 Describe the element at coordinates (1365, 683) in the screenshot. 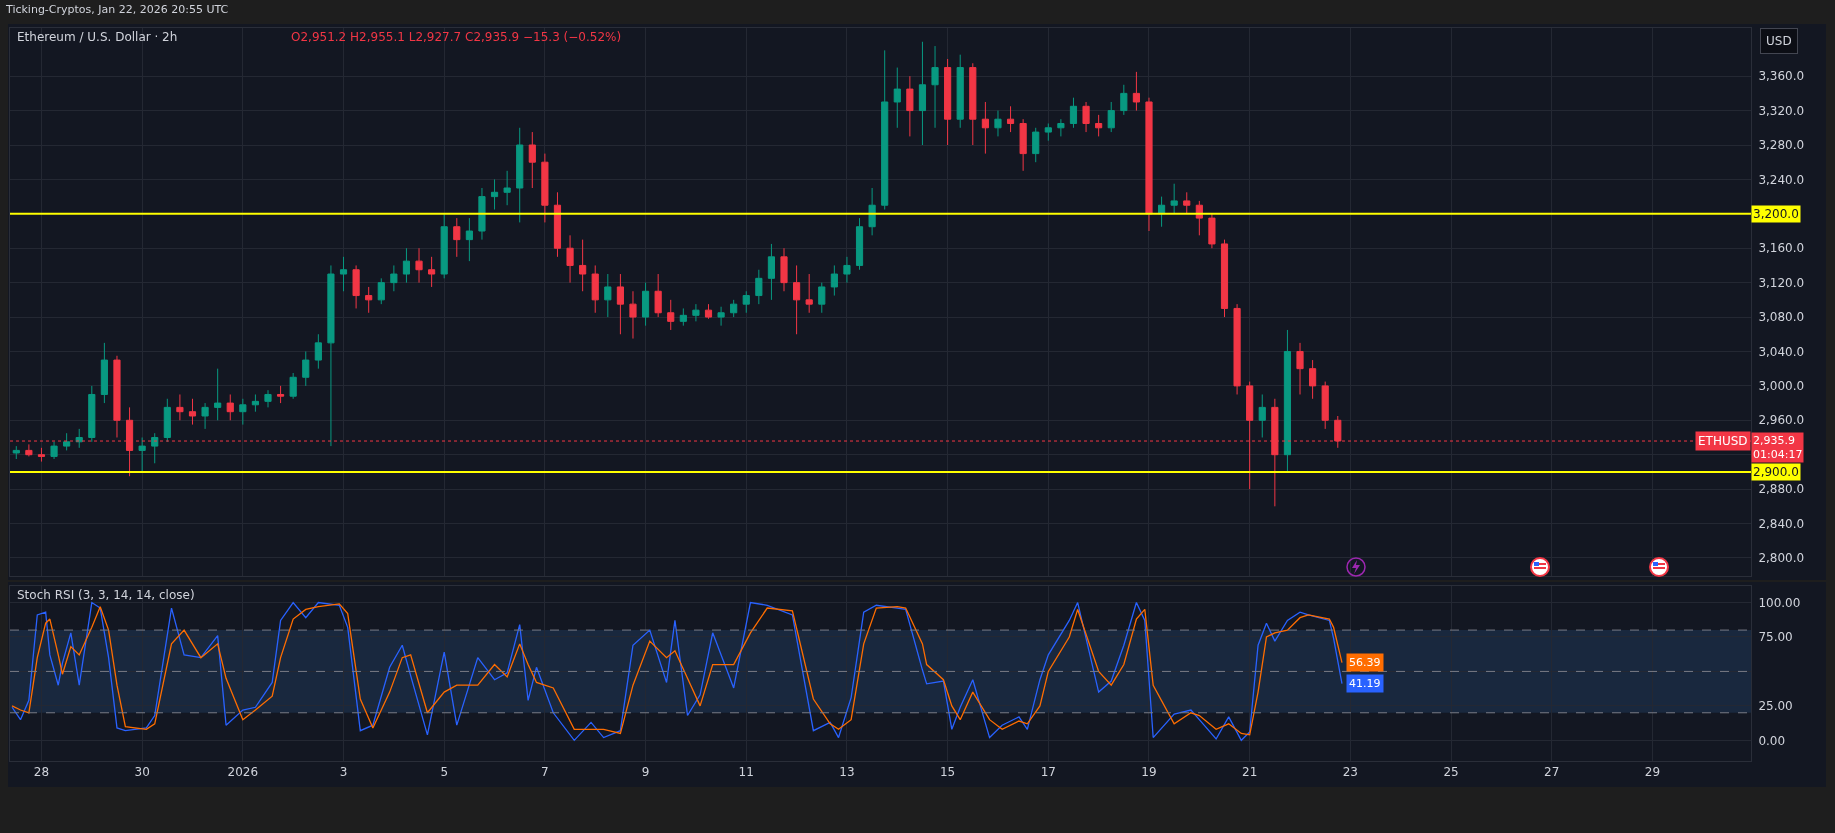

I see `annotation: 41.19` at that location.